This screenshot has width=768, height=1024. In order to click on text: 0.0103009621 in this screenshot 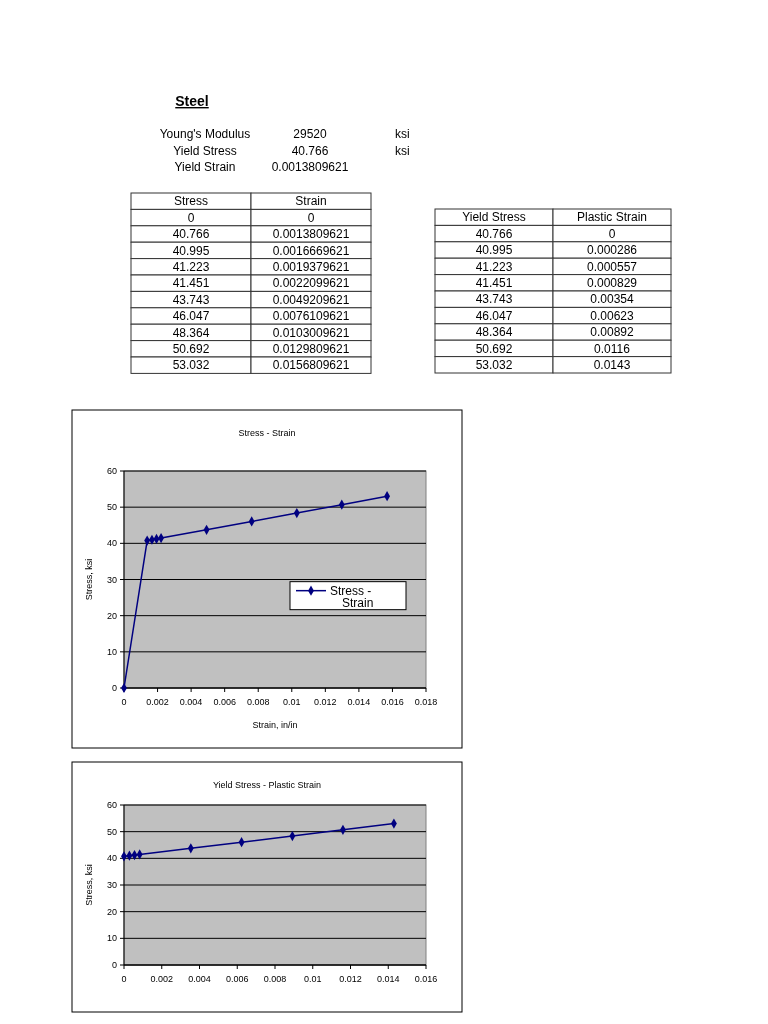, I will do `click(311, 332)`.